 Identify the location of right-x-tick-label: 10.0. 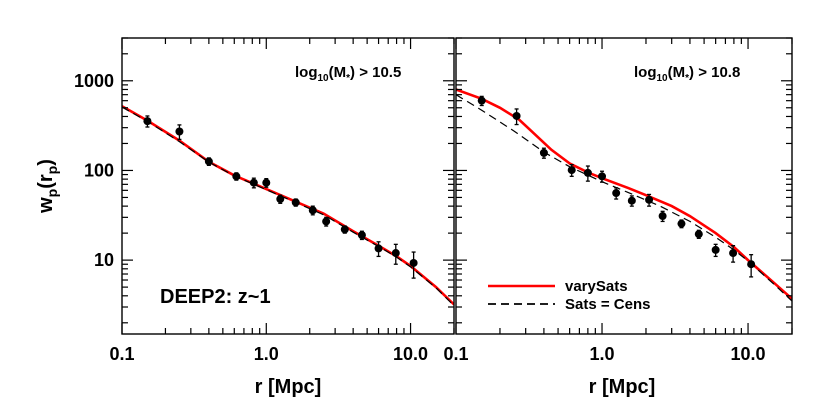
(748, 354).